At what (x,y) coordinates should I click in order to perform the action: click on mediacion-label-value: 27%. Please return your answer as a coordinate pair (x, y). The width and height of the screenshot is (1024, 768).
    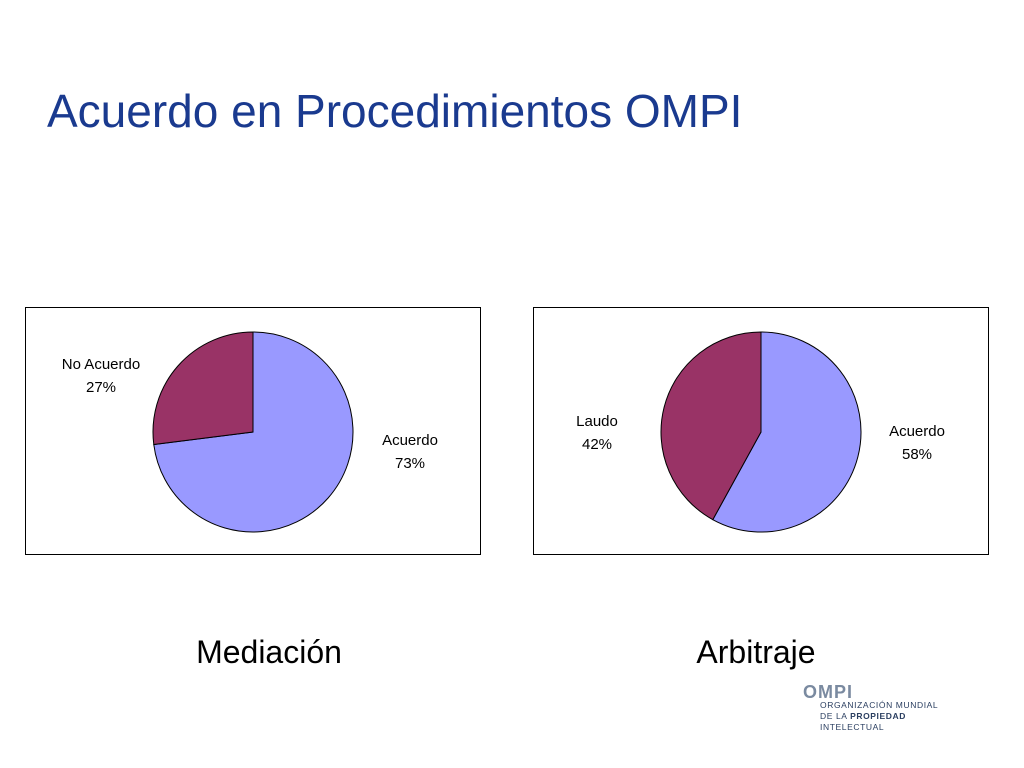
    Looking at the image, I should click on (101, 387).